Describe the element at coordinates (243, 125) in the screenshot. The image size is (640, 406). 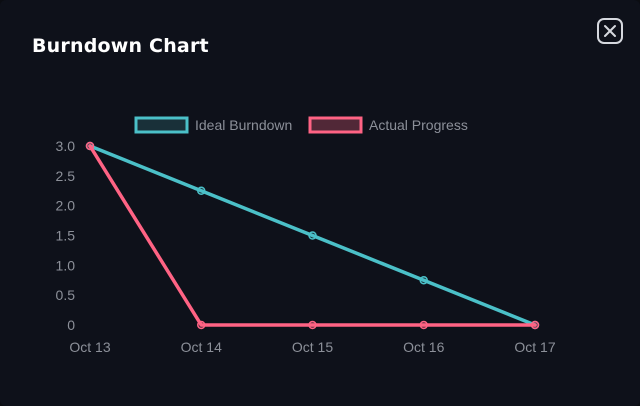
I see `legend-label: Ideal Burndown` at that location.